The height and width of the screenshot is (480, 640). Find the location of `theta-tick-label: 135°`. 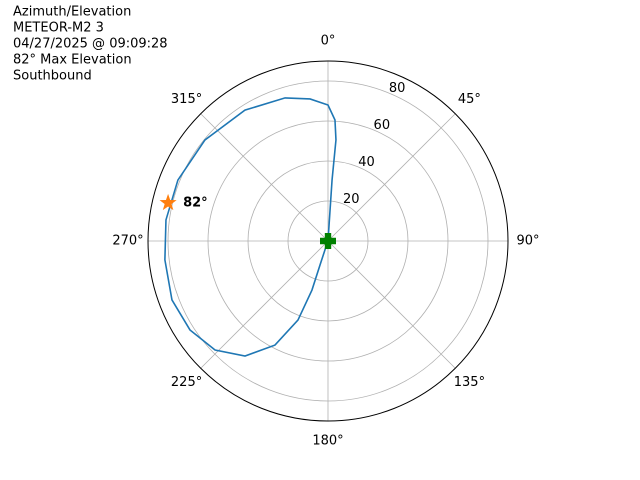

theta-tick-label: 135° is located at coordinates (469, 382).